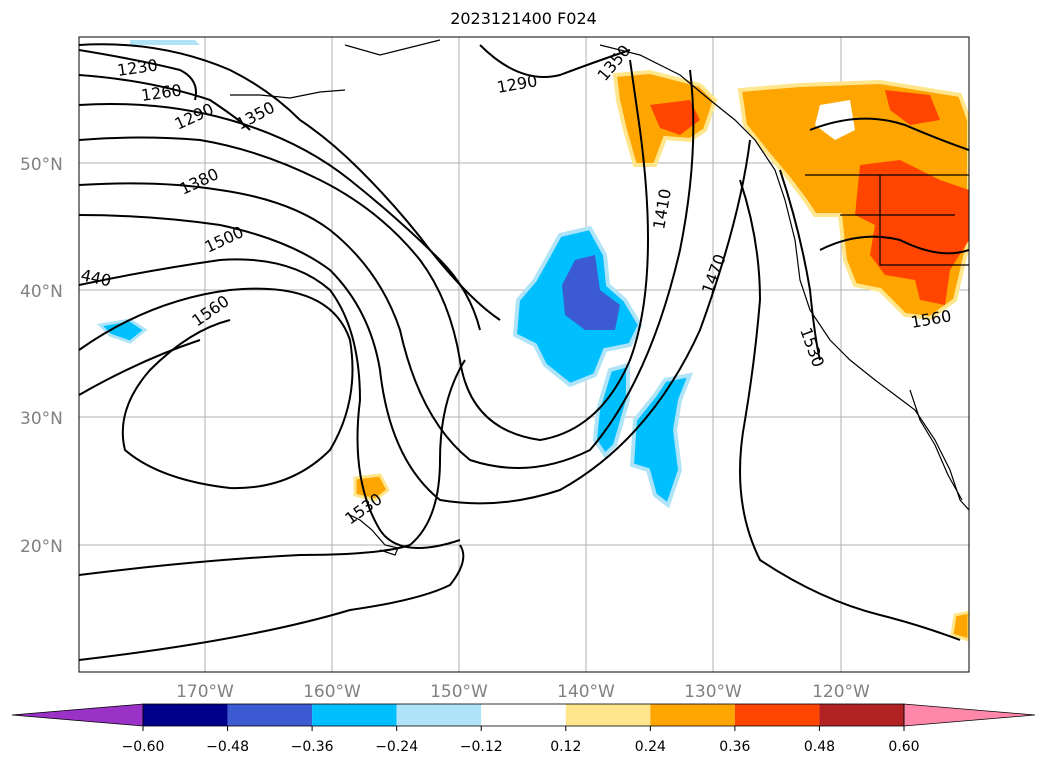  Describe the element at coordinates (523, 18) in the screenshot. I see `map-title: 2023121400 F024` at that location.